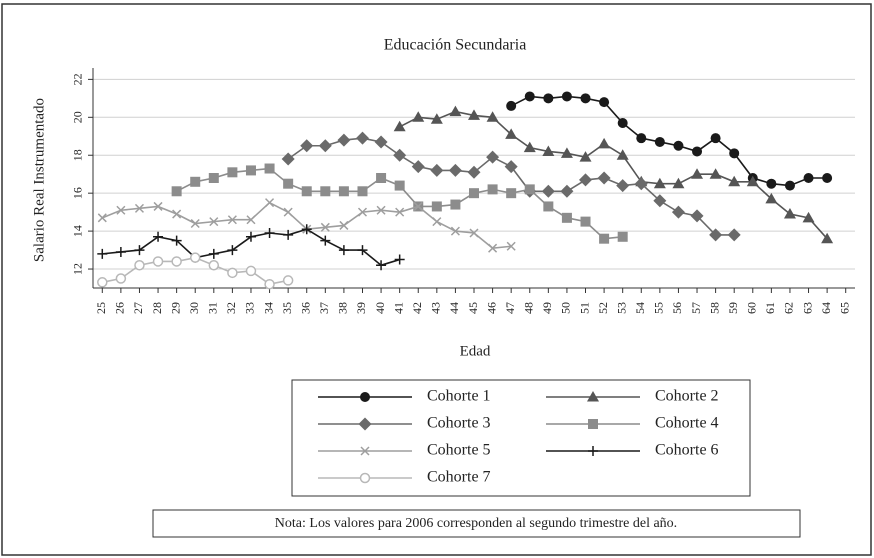 The width and height of the screenshot is (874, 558). What do you see at coordinates (78, 193) in the screenshot?
I see `y-tick-label: 16` at bounding box center [78, 193].